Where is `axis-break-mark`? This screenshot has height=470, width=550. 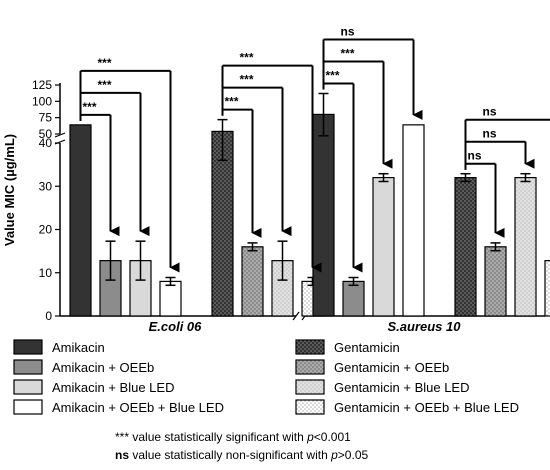 axis-break-mark is located at coordinates (60, 135).